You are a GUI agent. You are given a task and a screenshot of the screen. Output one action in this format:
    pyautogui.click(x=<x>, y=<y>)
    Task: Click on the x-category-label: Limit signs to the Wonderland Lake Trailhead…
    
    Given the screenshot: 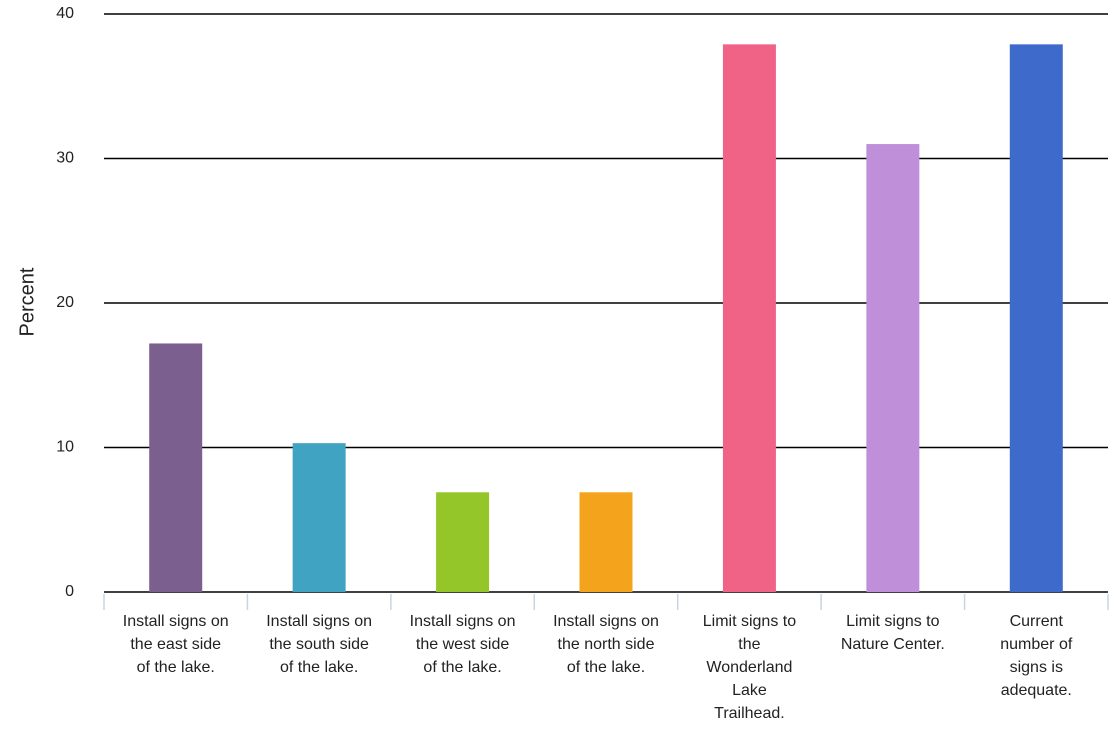 What is the action you would take?
    pyautogui.click(x=749, y=667)
    